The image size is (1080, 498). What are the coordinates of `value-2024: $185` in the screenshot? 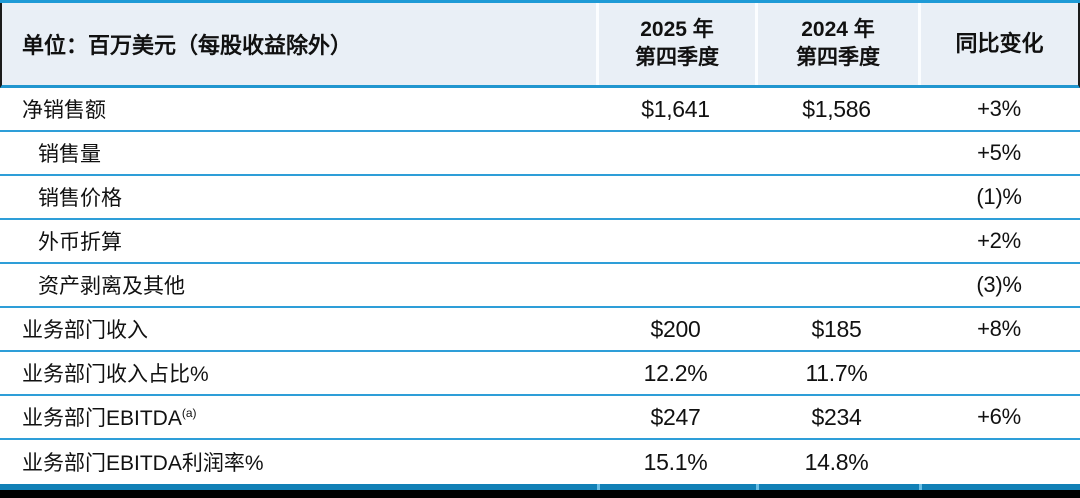 It's located at (836, 328).